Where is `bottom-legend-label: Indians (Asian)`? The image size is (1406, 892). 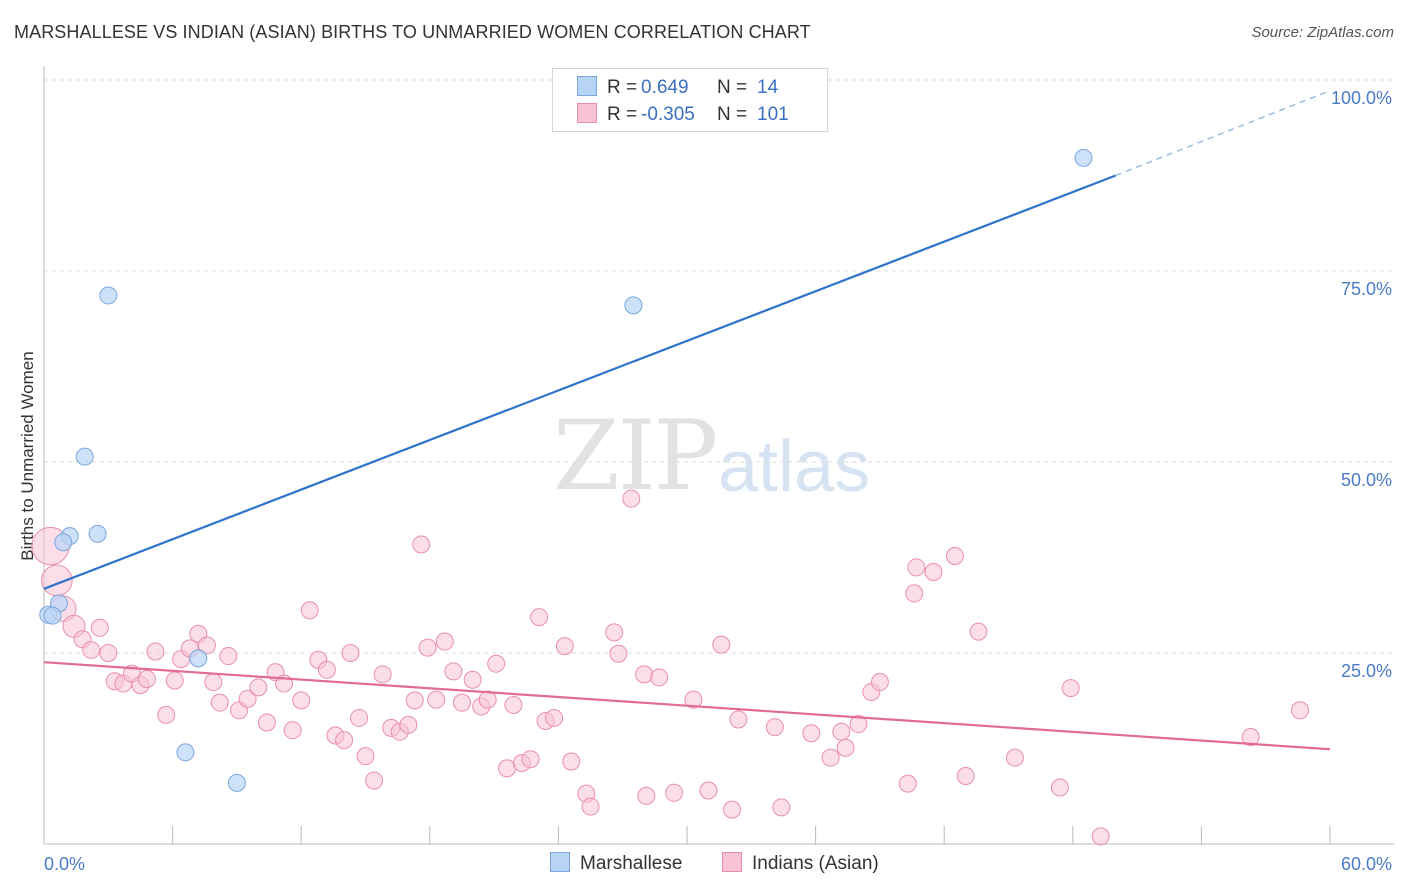 bottom-legend-label: Indians (Asian) is located at coordinates (815, 863).